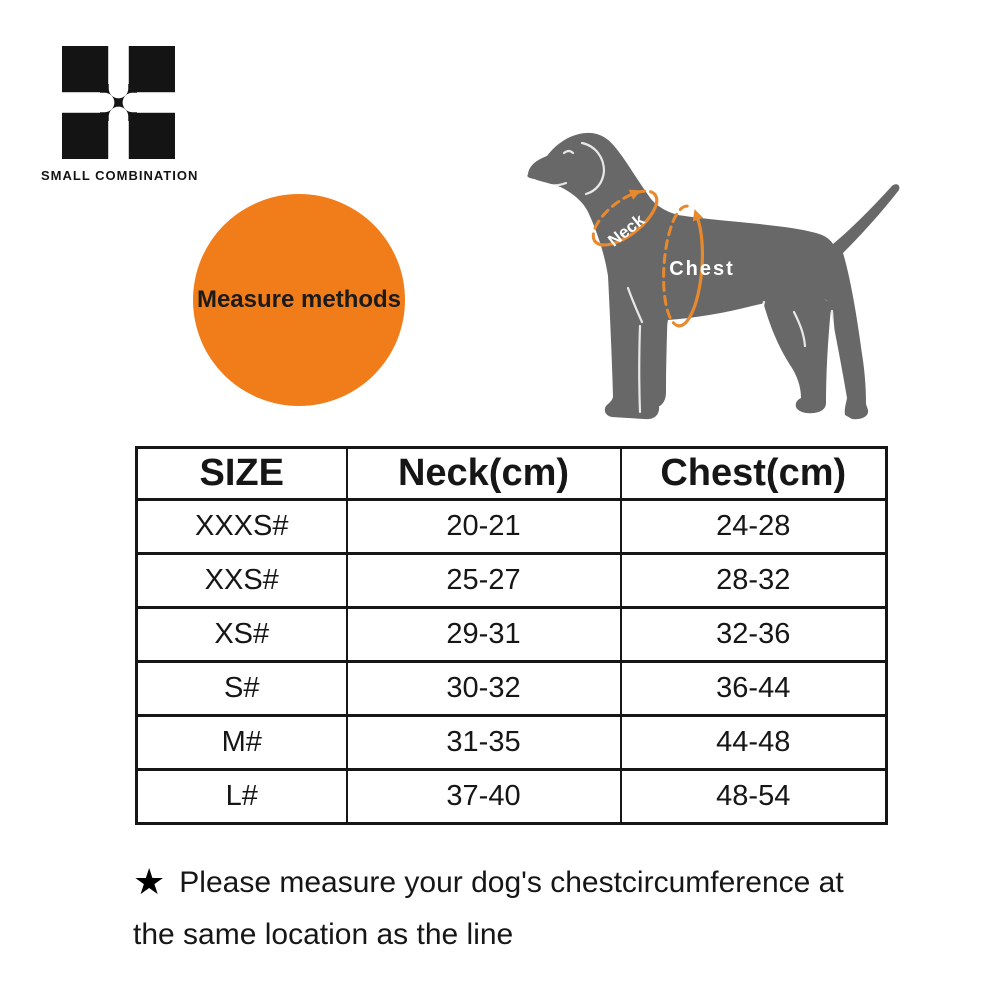  What do you see at coordinates (753, 634) in the screenshot?
I see `table-cell: 32-36` at bounding box center [753, 634].